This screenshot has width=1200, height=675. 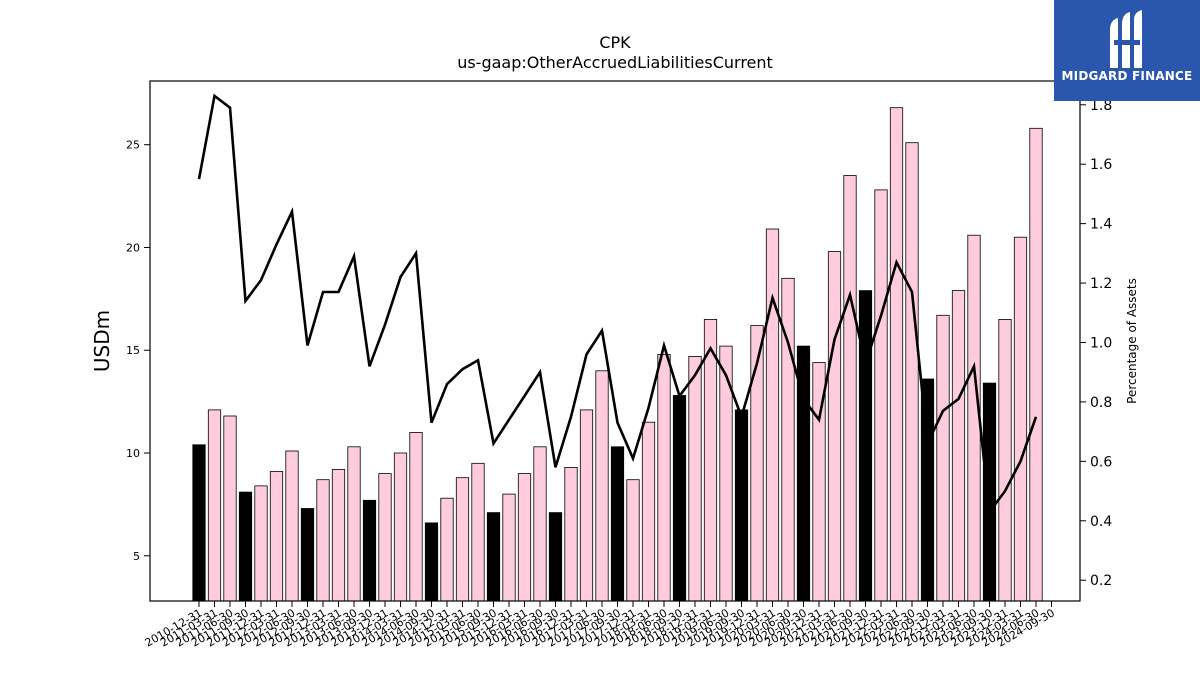 I want to click on y2-tick-label: 0.2, so click(x=1101, y=581).